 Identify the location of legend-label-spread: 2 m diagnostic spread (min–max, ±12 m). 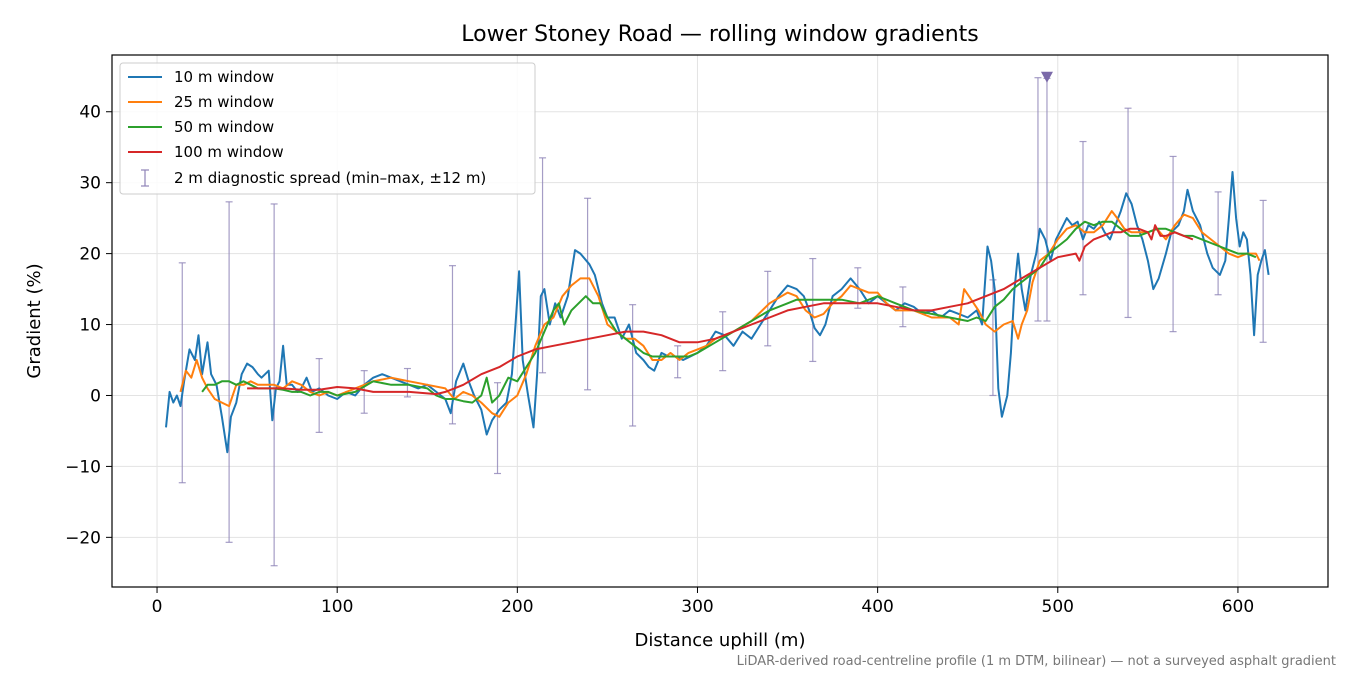
(330, 178).